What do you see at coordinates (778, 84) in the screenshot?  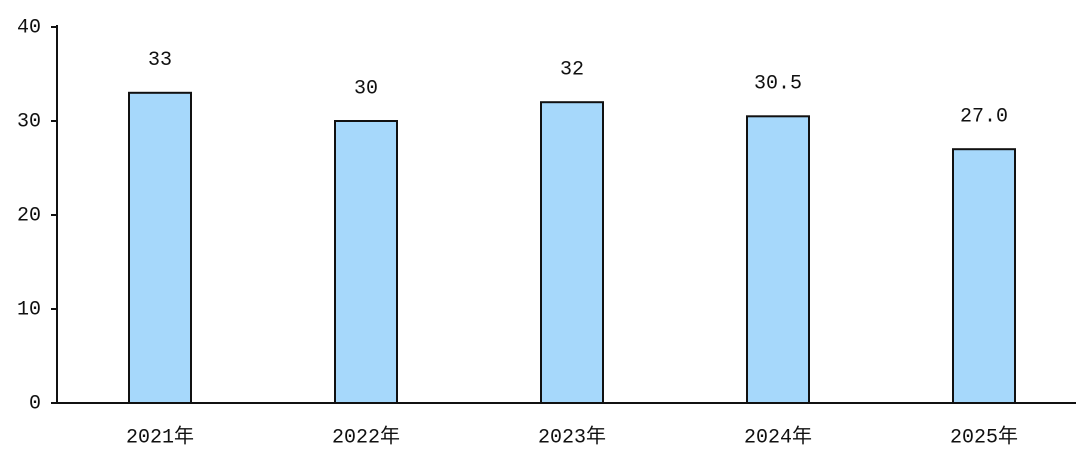 I see `value-label: 30.5` at bounding box center [778, 84].